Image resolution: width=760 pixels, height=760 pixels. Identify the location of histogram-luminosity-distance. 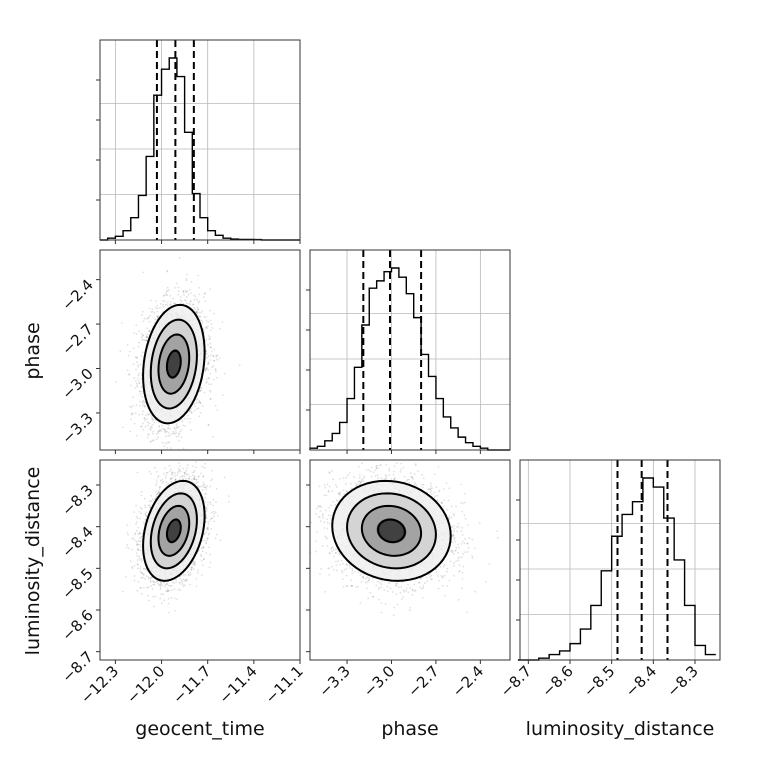
(616, 569).